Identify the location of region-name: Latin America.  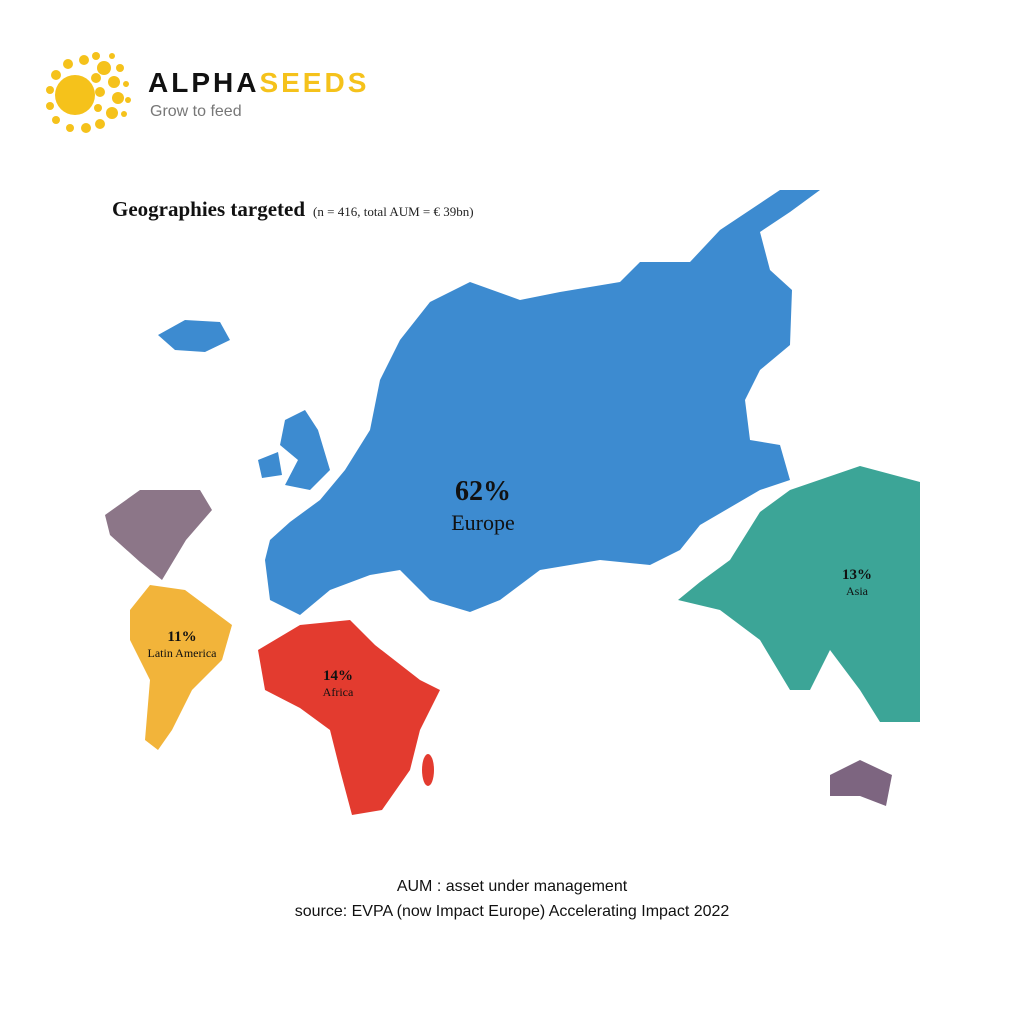
(183, 653).